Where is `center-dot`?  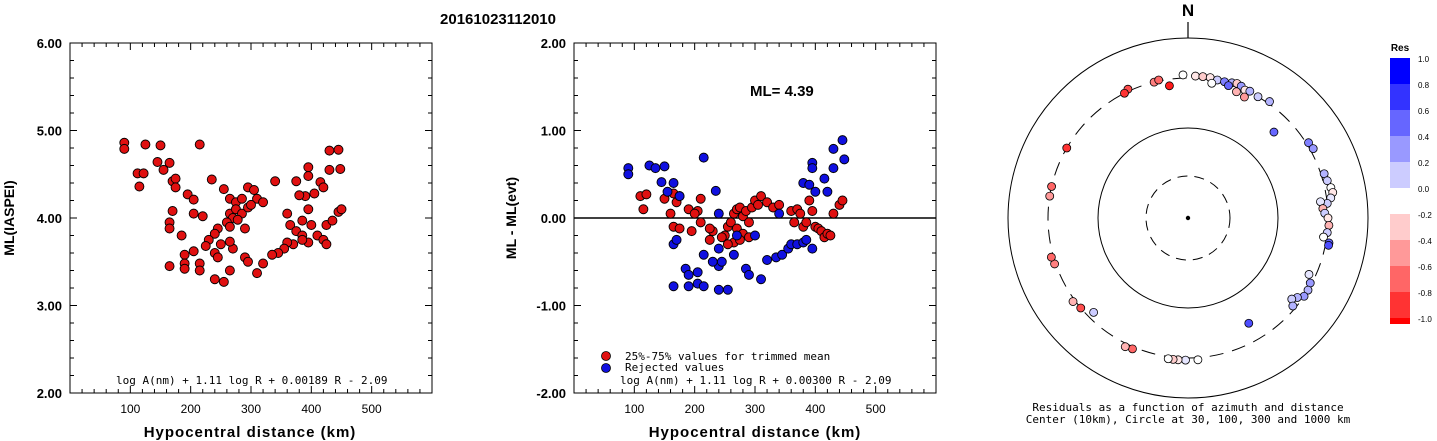 center-dot is located at coordinates (1188, 218).